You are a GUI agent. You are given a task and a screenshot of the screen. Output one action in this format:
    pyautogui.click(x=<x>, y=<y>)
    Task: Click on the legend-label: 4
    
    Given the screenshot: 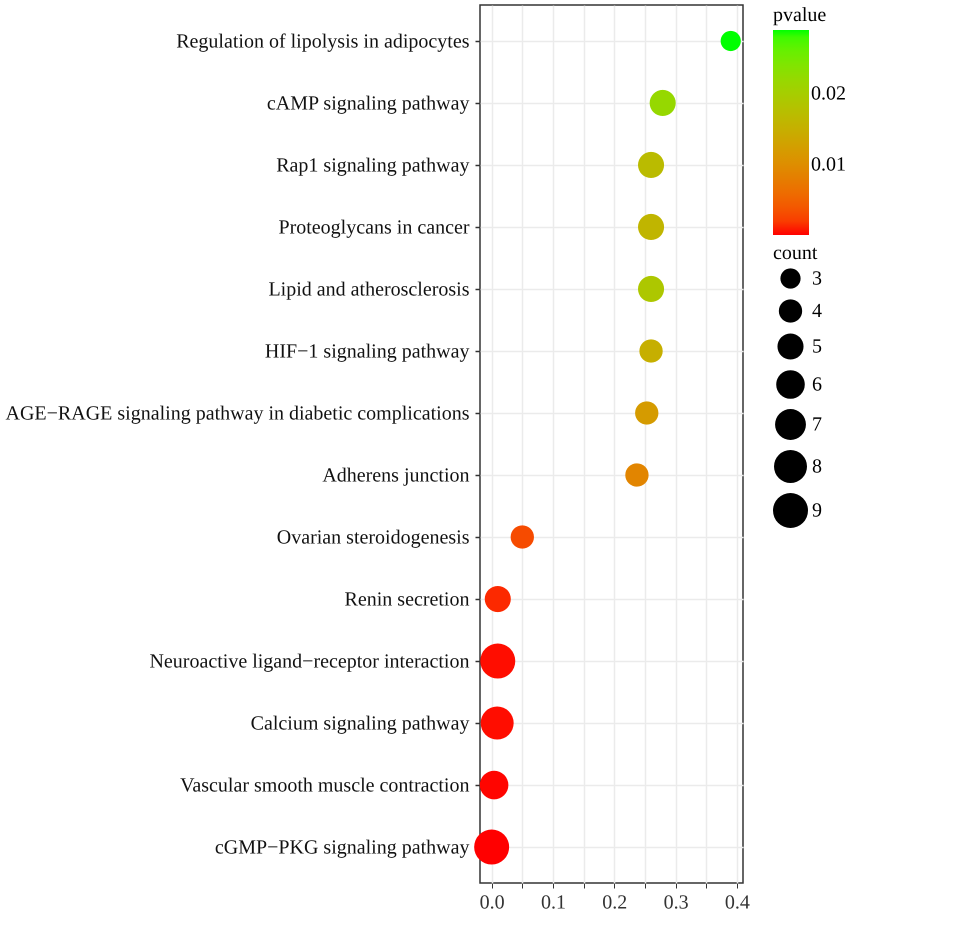 What is the action you would take?
    pyautogui.click(x=817, y=311)
    